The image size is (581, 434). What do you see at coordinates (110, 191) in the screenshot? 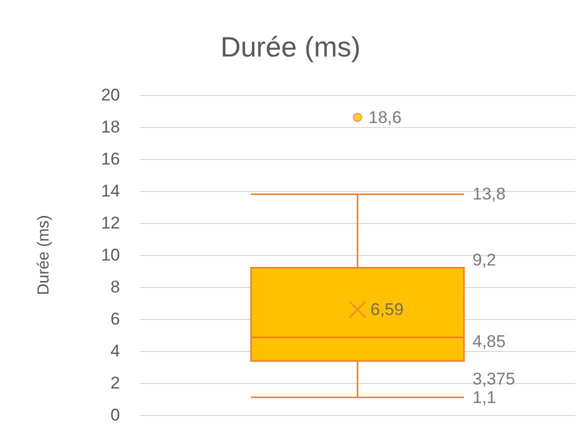
I see `y-tick-label: 14` at bounding box center [110, 191].